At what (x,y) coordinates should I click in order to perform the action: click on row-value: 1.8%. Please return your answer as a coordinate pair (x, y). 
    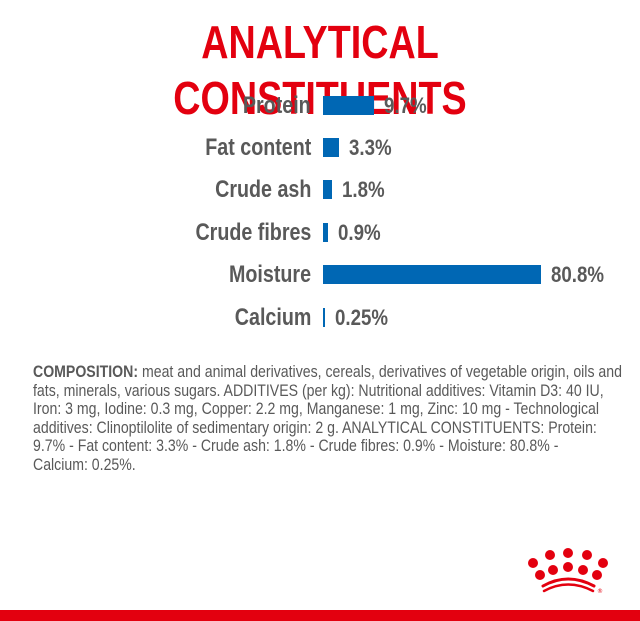
    Looking at the image, I should click on (363, 189).